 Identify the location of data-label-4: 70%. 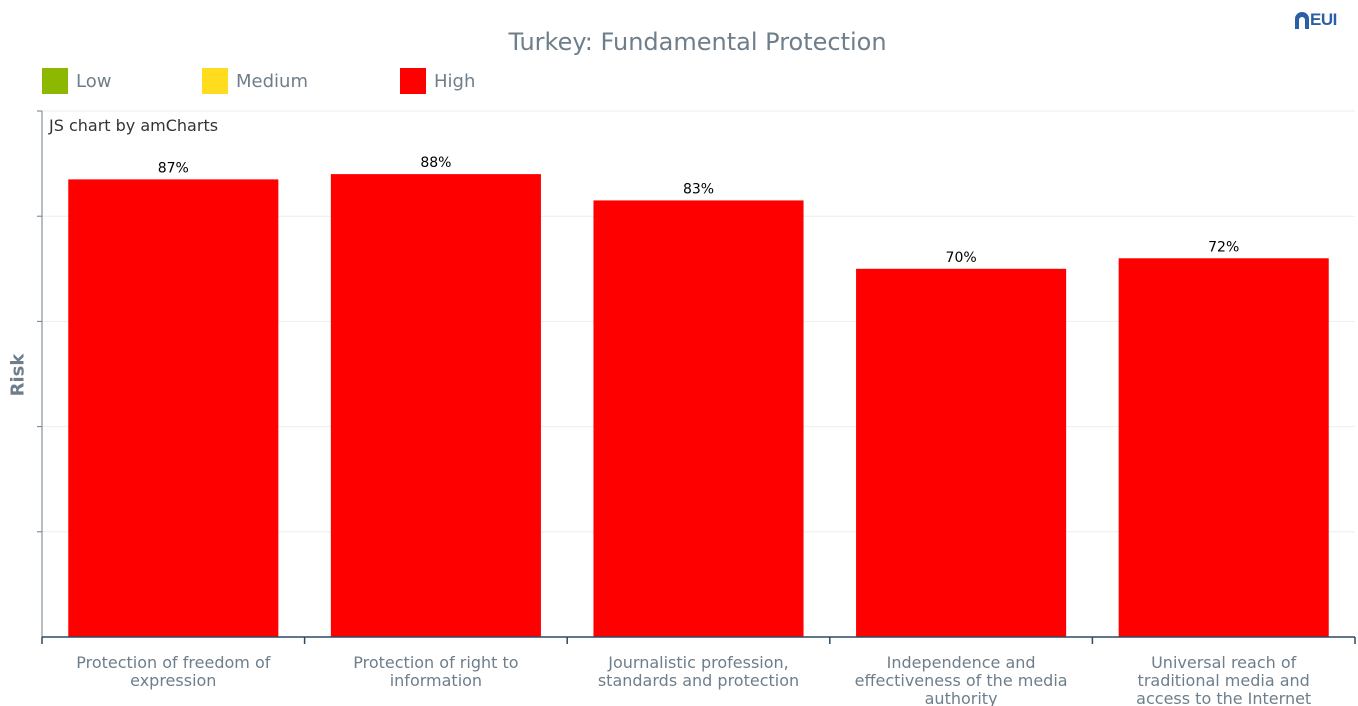
(961, 258).